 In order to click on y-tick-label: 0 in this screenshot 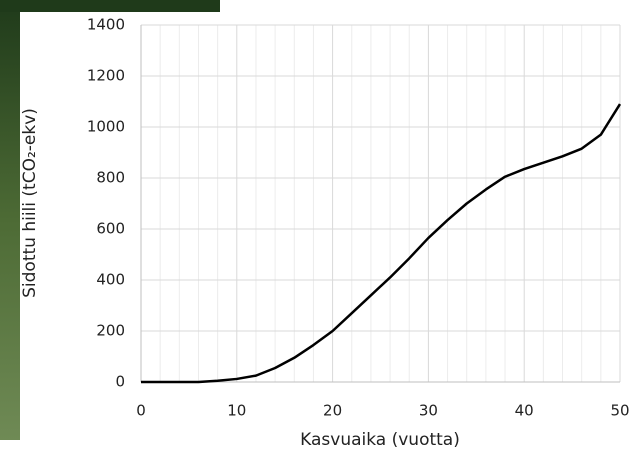, I will do `click(120, 382)`.